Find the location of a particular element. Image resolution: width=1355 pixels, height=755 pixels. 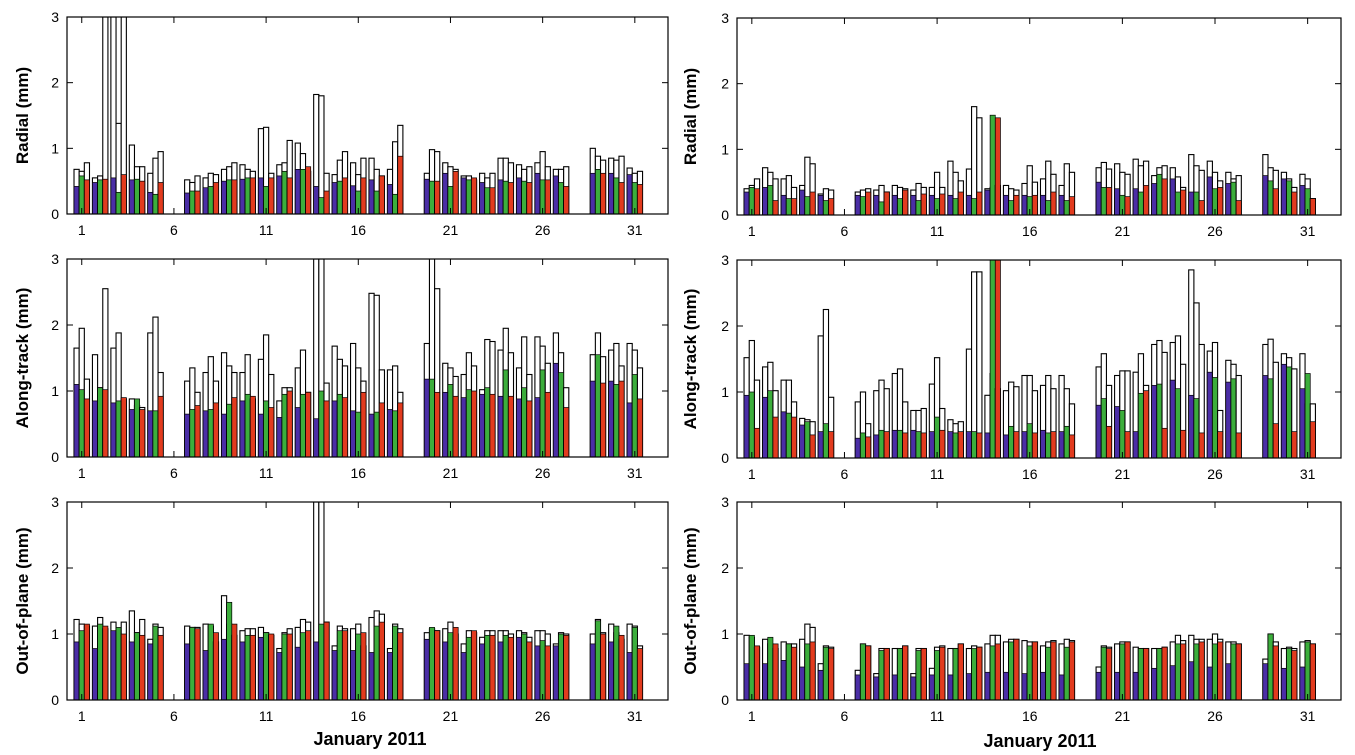

y-tick-label: 0 is located at coordinates (55, 214).